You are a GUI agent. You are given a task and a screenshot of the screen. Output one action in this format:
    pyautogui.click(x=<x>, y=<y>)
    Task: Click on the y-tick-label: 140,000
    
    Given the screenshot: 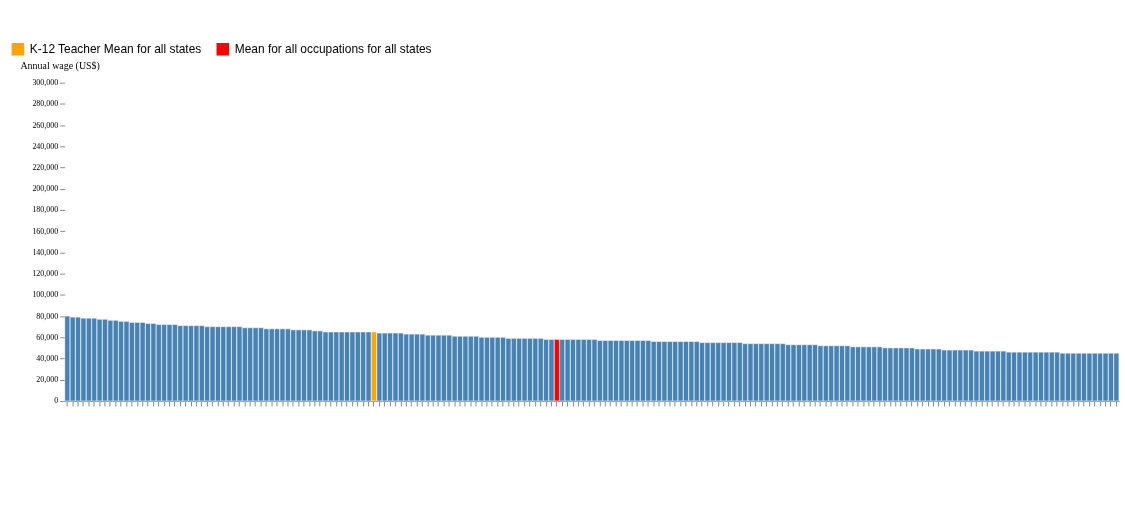 What is the action you would take?
    pyautogui.click(x=45, y=252)
    